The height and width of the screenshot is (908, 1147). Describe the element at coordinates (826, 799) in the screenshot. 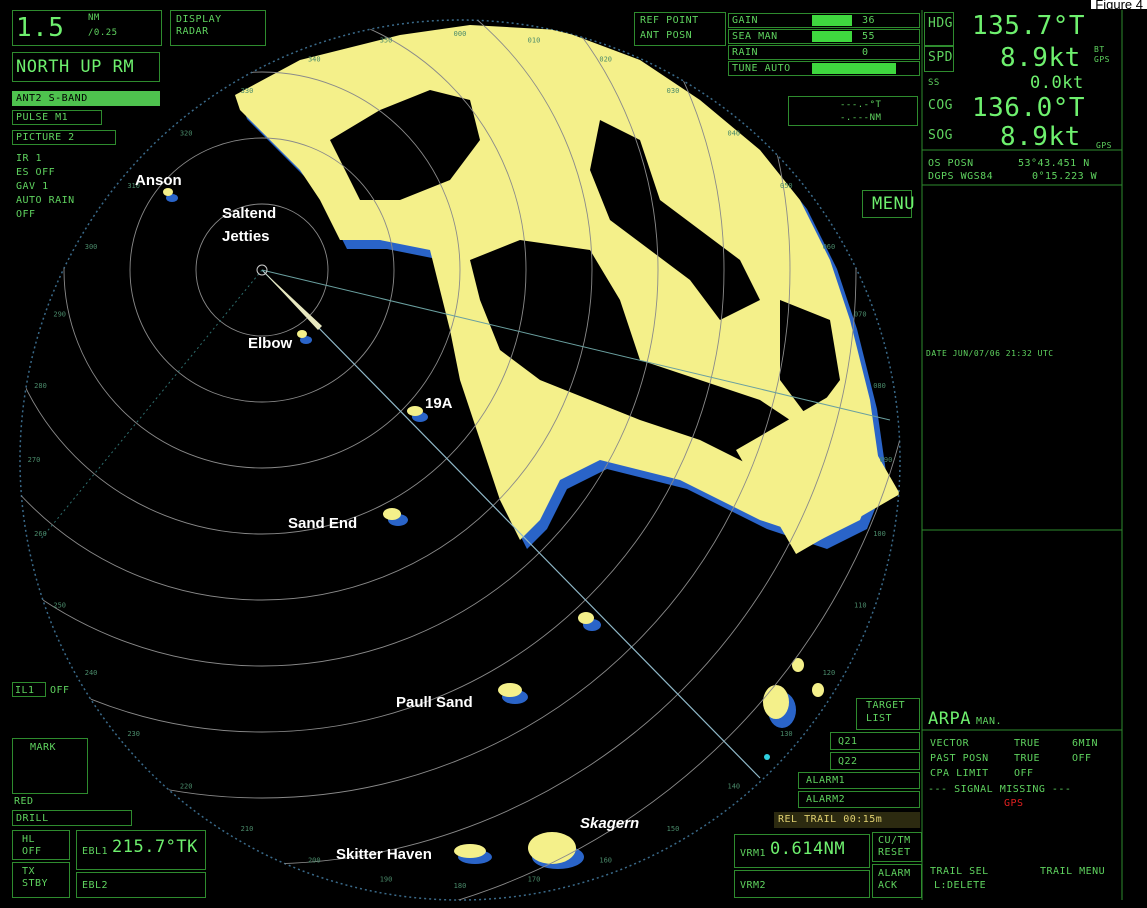

I see `alarm2: ALARM2` at that location.